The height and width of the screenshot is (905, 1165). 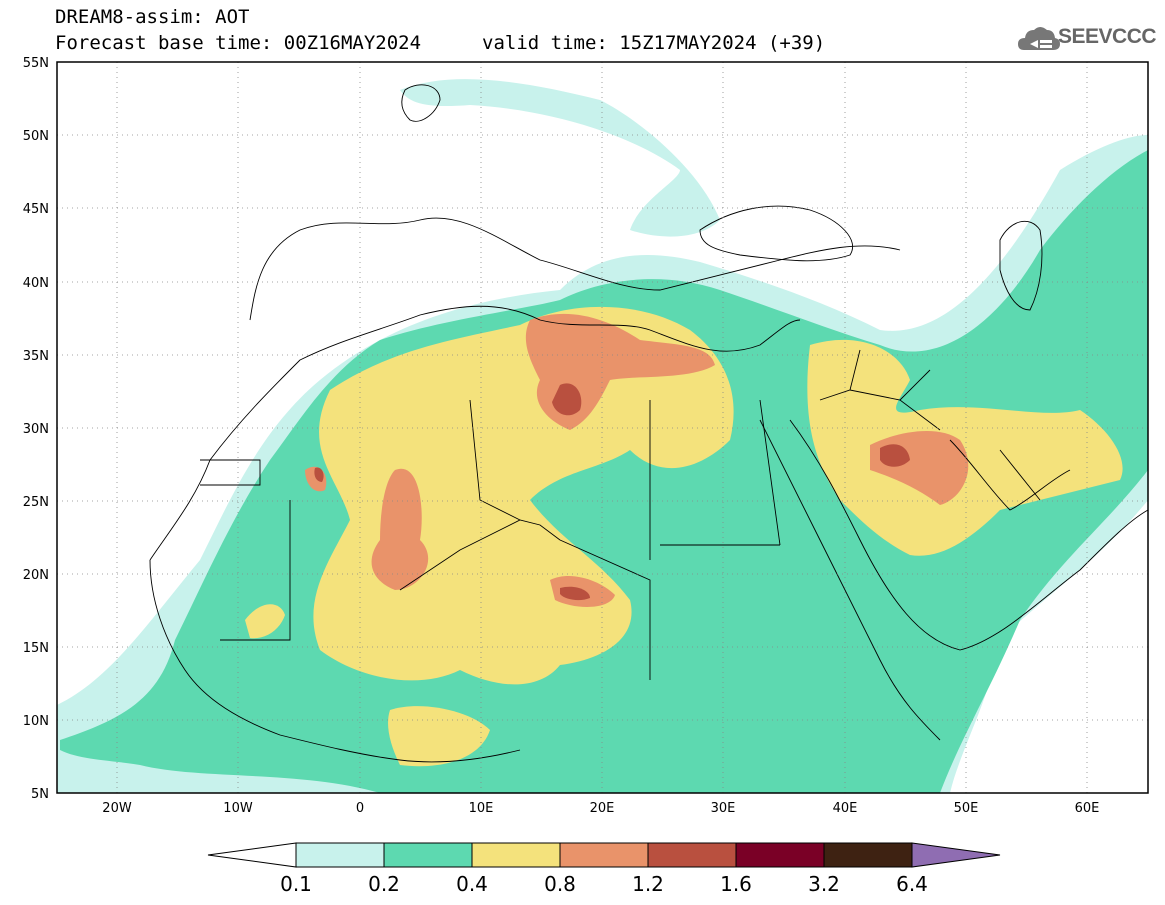 What do you see at coordinates (421, 103) in the screenshot?
I see `coastline-britain` at bounding box center [421, 103].